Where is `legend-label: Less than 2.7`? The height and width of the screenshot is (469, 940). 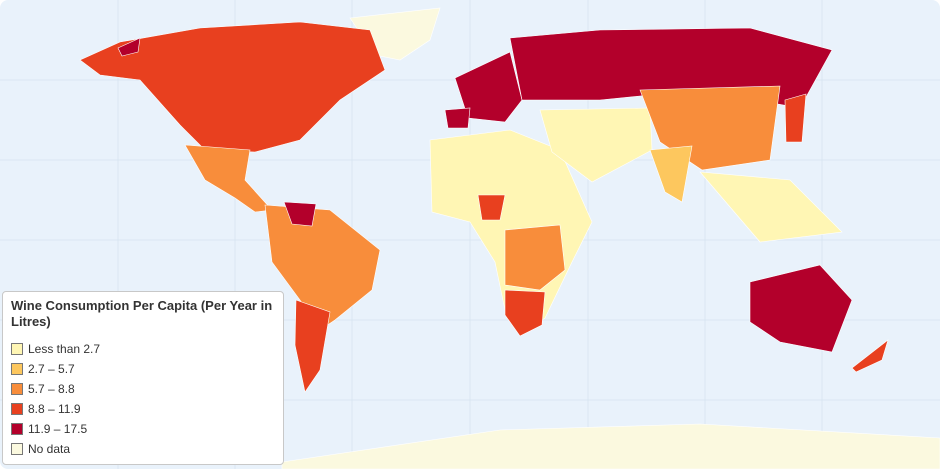 legend-label: Less than 2.7 is located at coordinates (64, 349).